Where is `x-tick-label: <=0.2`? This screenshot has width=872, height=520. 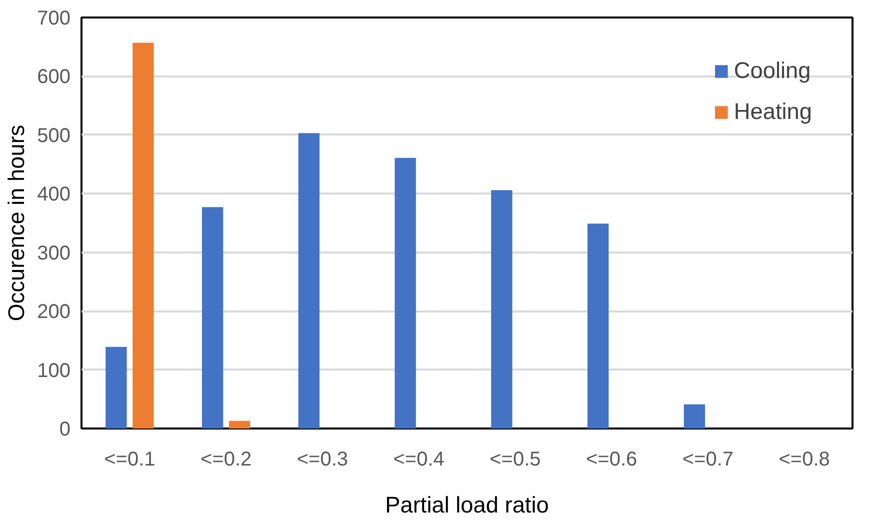
x-tick-label: <=0.2 is located at coordinates (226, 459).